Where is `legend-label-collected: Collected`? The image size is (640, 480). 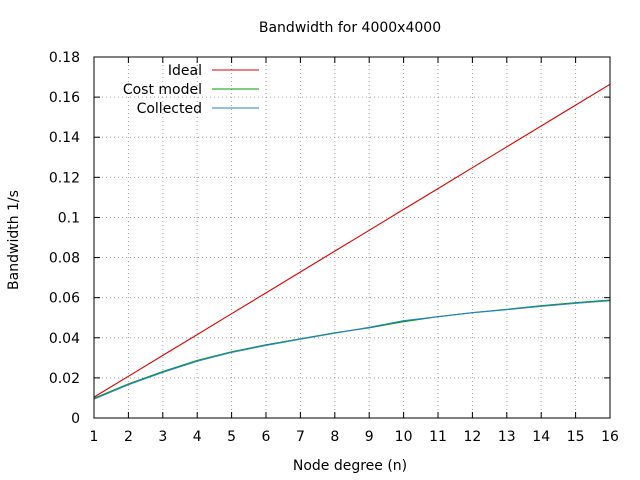
legend-label-collected: Collected is located at coordinates (169, 109).